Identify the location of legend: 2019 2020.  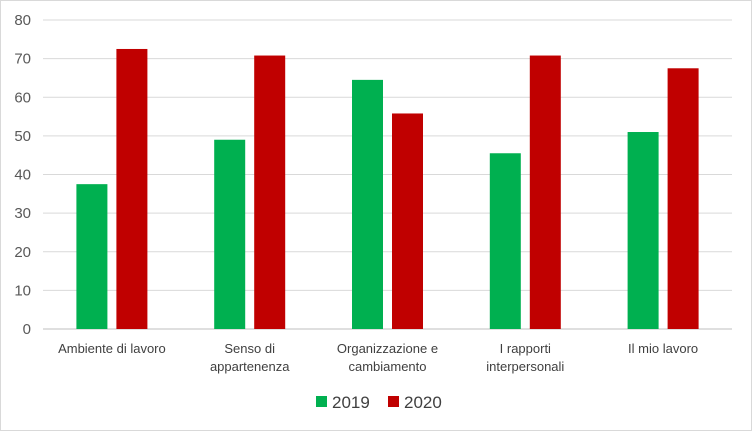
(379, 402).